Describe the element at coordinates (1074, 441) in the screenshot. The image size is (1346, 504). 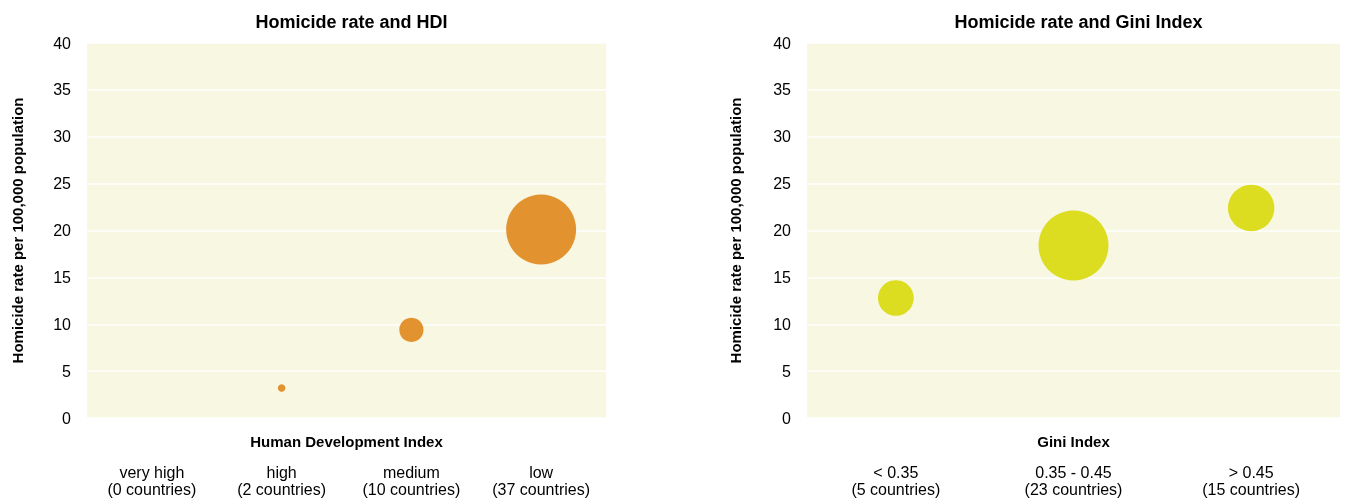
I see `x-axis-title: Gini Index` at that location.